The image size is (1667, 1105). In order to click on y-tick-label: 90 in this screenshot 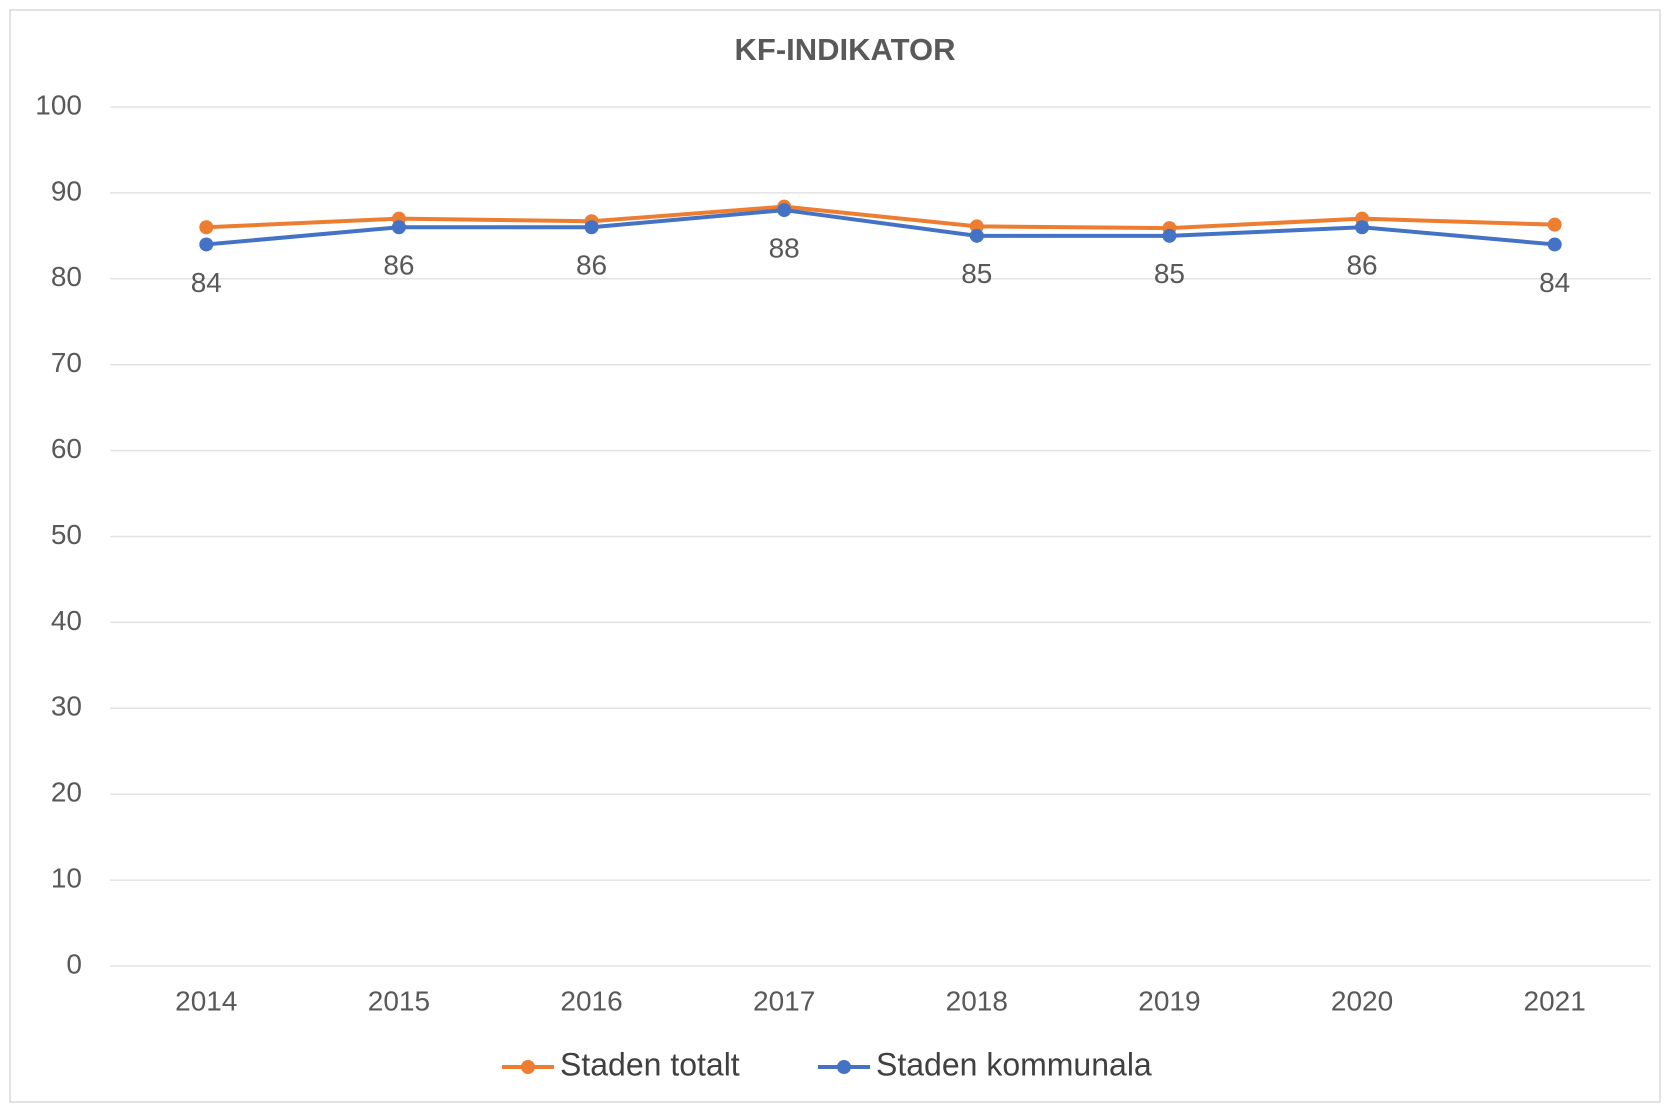, I will do `click(66, 190)`.